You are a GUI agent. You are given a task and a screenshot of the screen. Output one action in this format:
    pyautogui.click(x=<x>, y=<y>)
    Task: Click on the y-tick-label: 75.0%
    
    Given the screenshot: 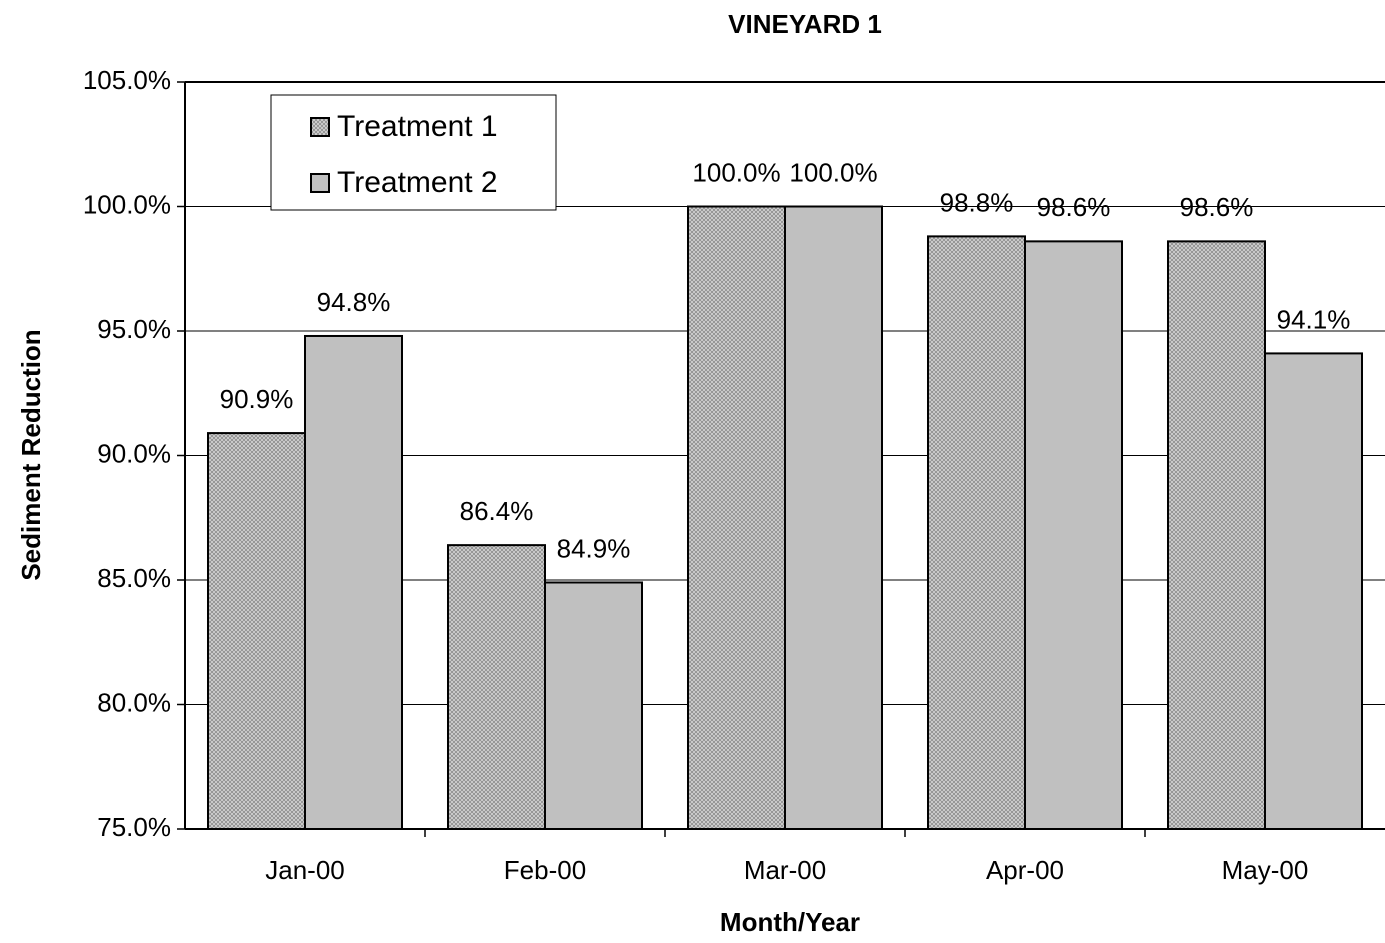 What is the action you would take?
    pyautogui.click(x=134, y=827)
    